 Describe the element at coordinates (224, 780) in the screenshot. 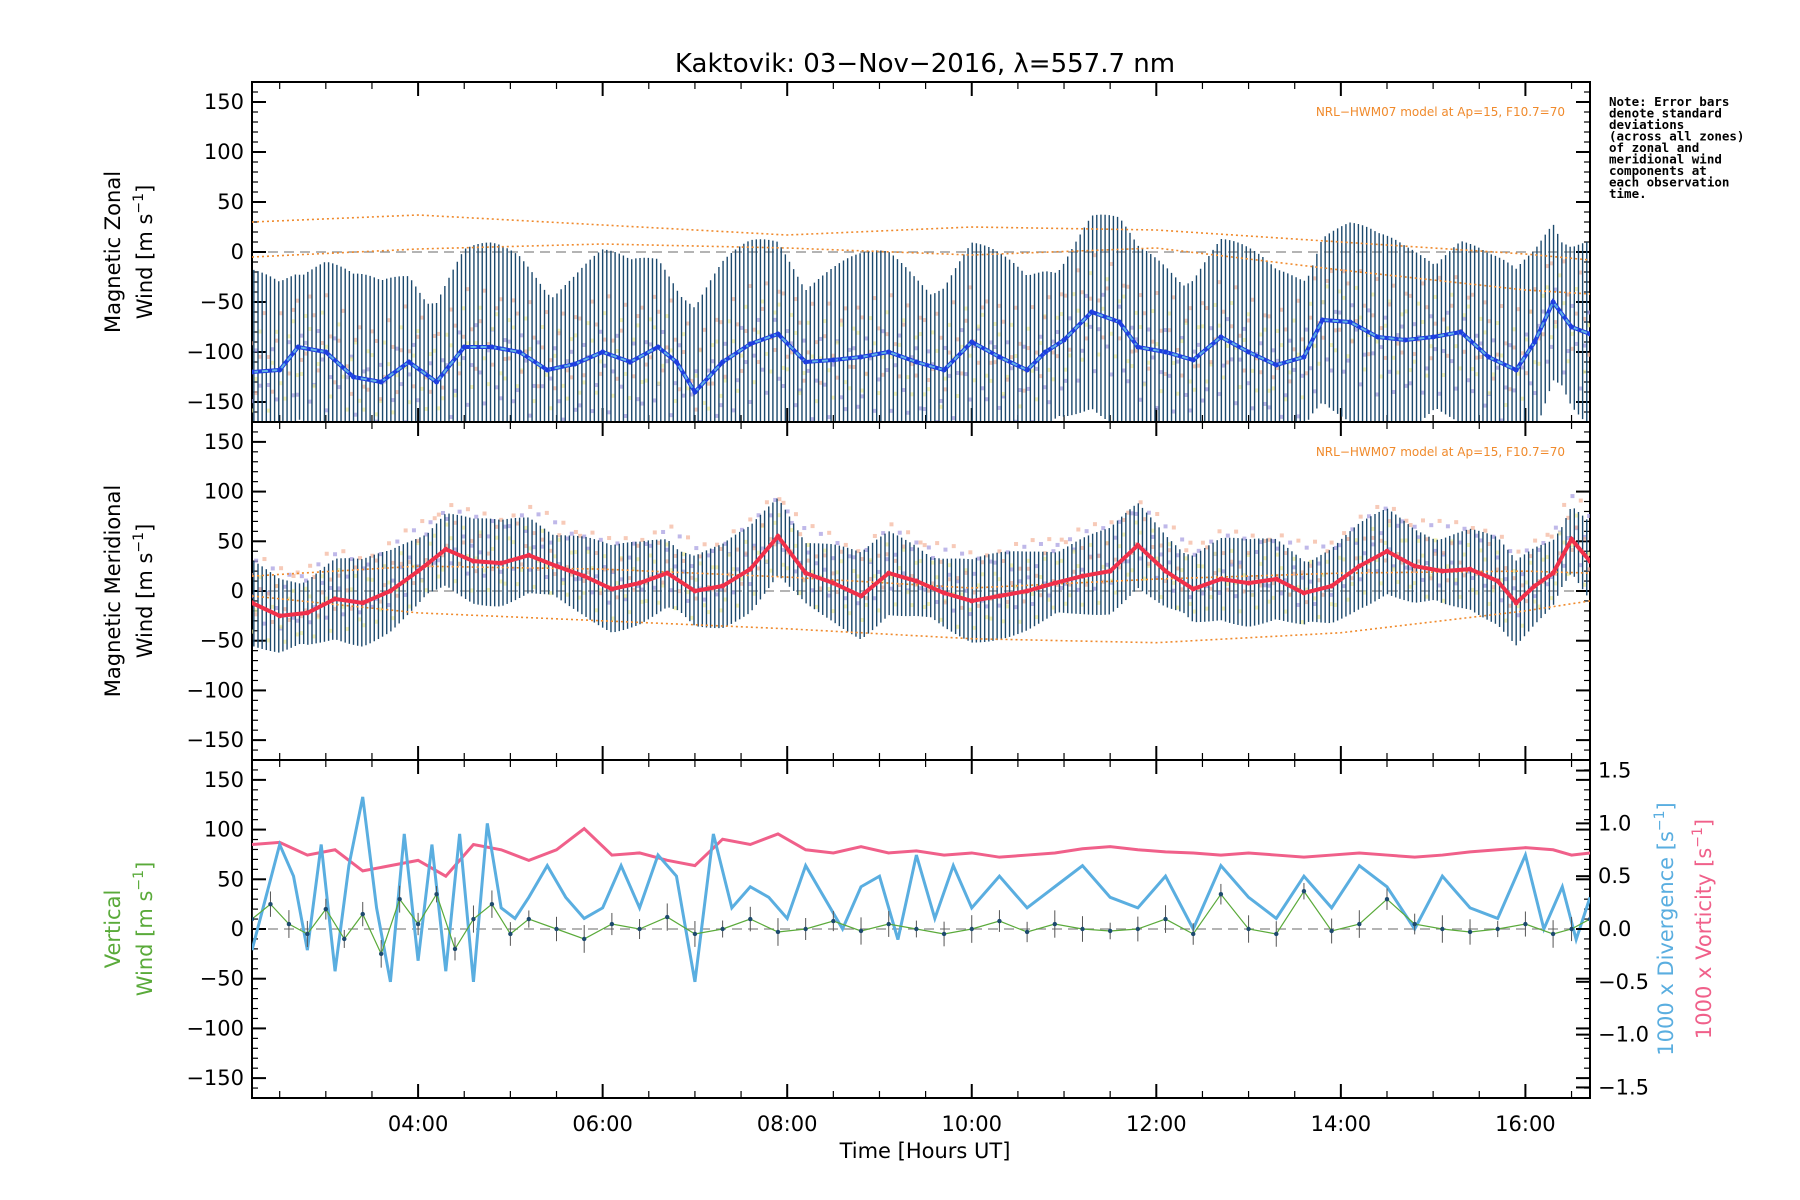

I see `y-tick-label: 150` at that location.